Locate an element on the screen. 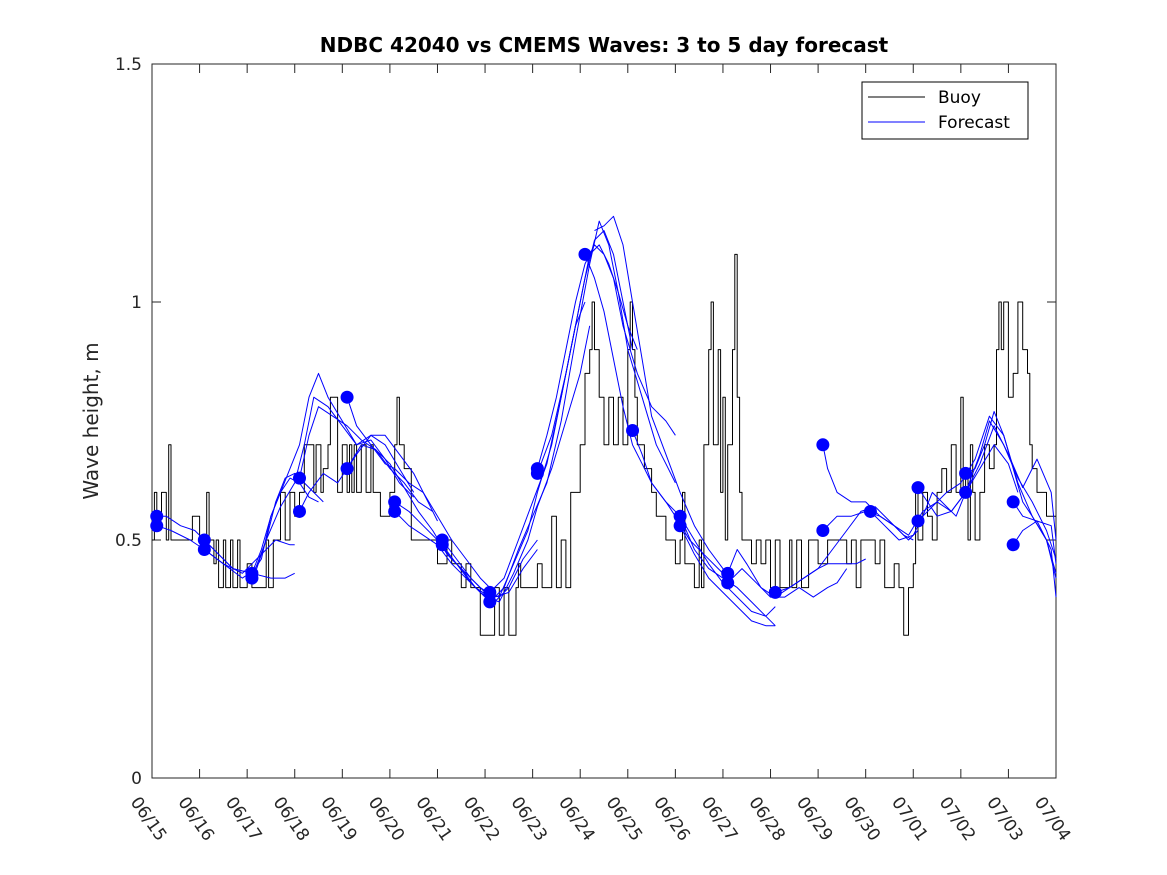  y-tick-label: 1 is located at coordinates (136, 303).